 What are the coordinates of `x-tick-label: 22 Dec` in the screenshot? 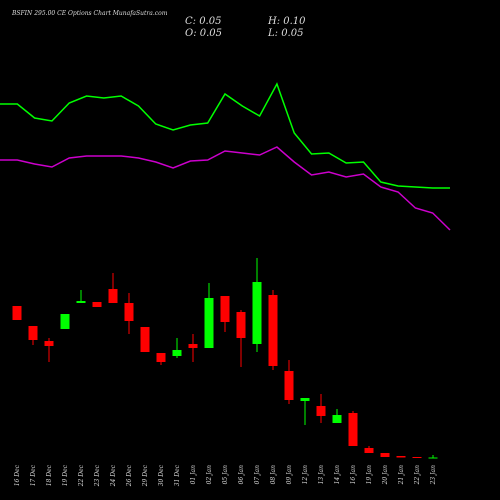 It's located at (81, 475).